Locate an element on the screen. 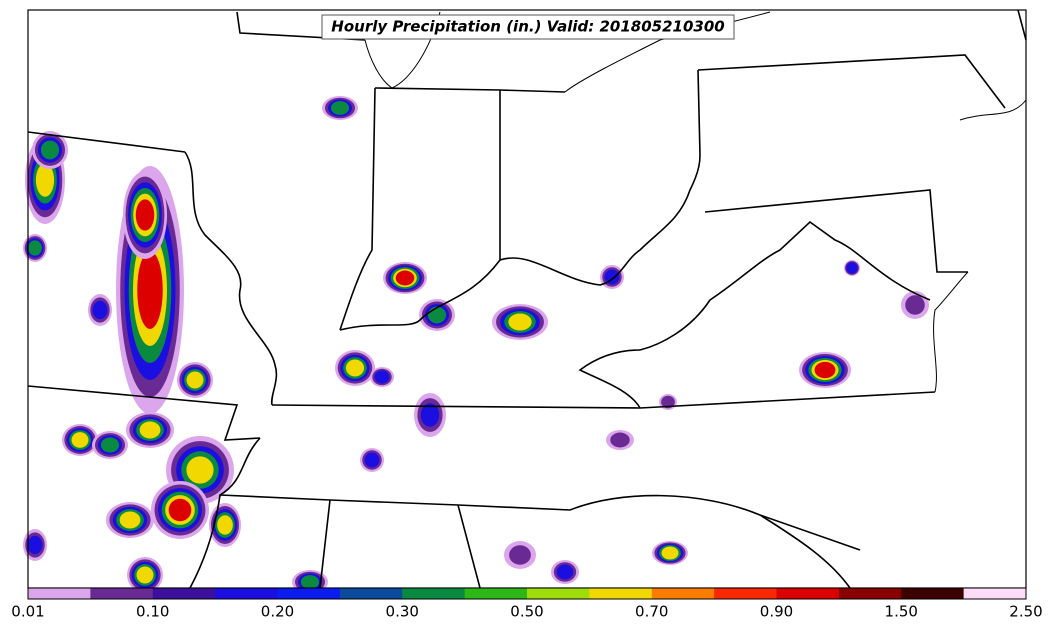 The width and height of the screenshot is (1054, 633). colorbar-label: 0.20 is located at coordinates (277, 612).